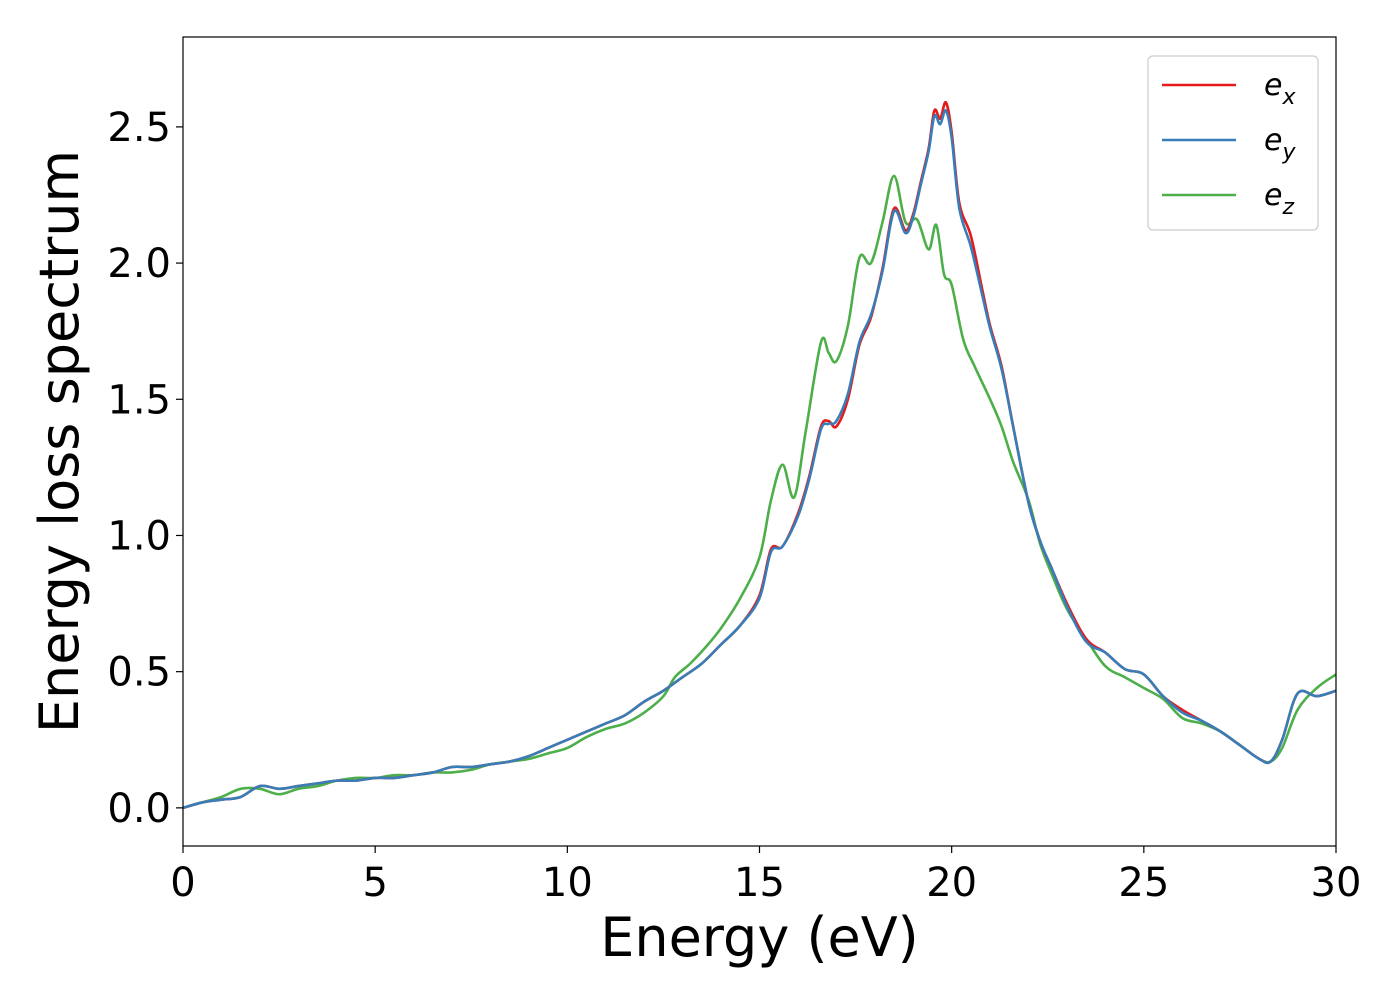  What do you see at coordinates (567, 883) in the screenshot?
I see `x-tick-label: 10` at bounding box center [567, 883].